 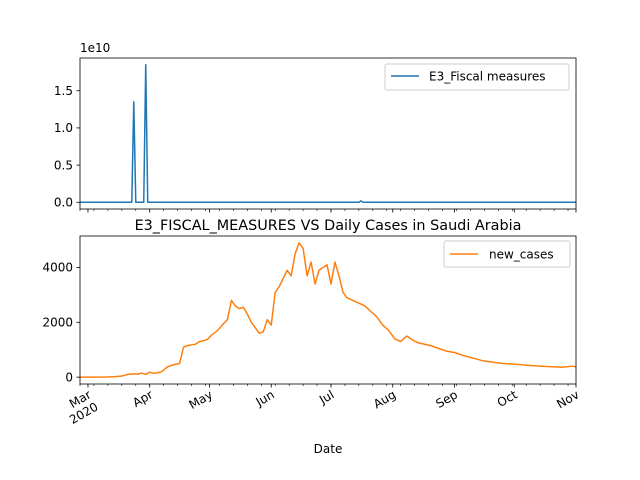 I want to click on fiscal-legend-label: E3_Fiscal measures, so click(x=487, y=77).